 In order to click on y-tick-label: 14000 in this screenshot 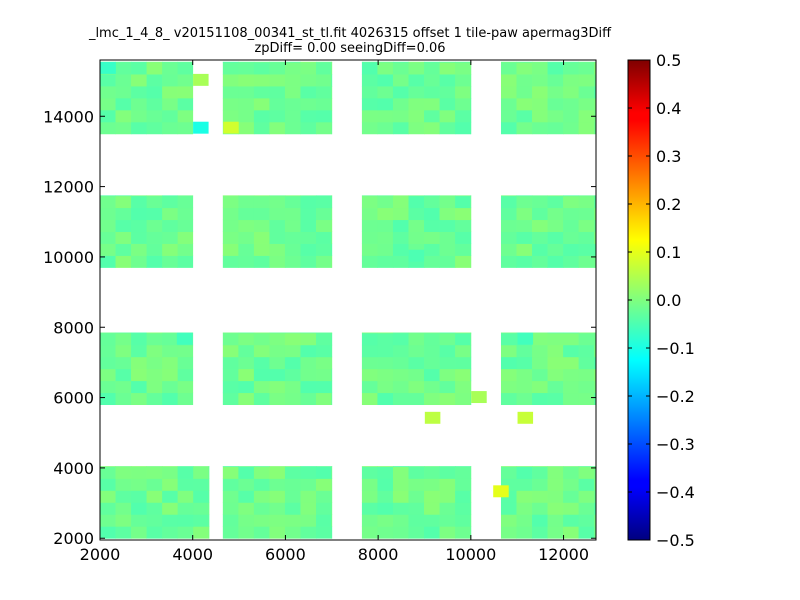, I will do `click(68, 116)`.